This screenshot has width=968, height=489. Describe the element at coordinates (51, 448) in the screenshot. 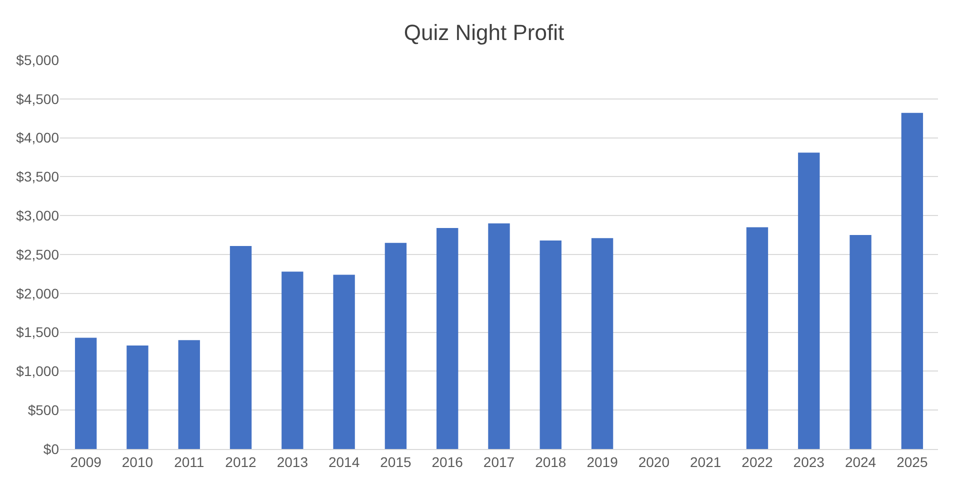

I see `y-tick-label: $0` at that location.